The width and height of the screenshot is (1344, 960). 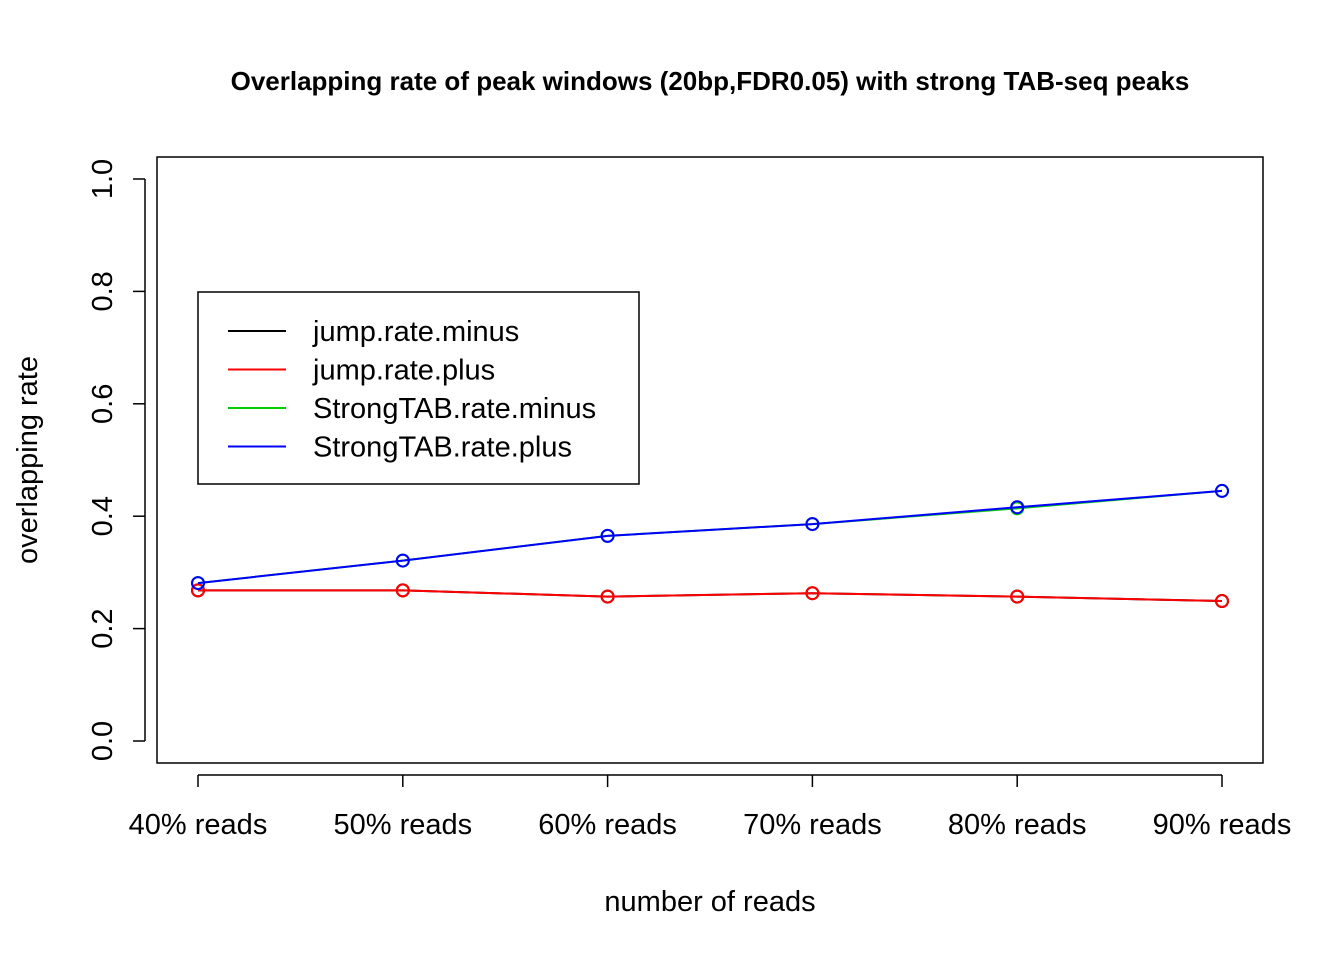 What do you see at coordinates (198, 825) in the screenshot?
I see `x-tick-label: 40% reads` at bounding box center [198, 825].